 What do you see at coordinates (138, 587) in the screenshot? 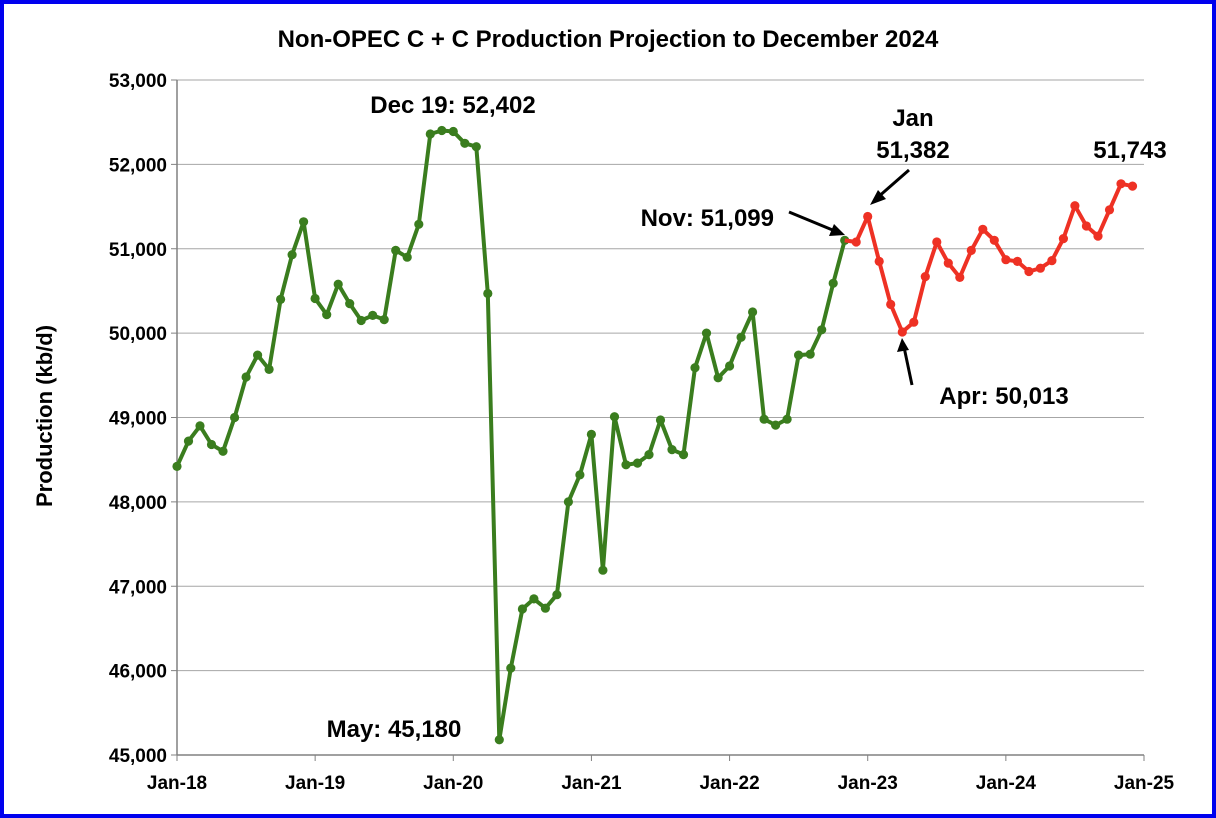
I see `y-tick-label: 47,000` at bounding box center [138, 587].